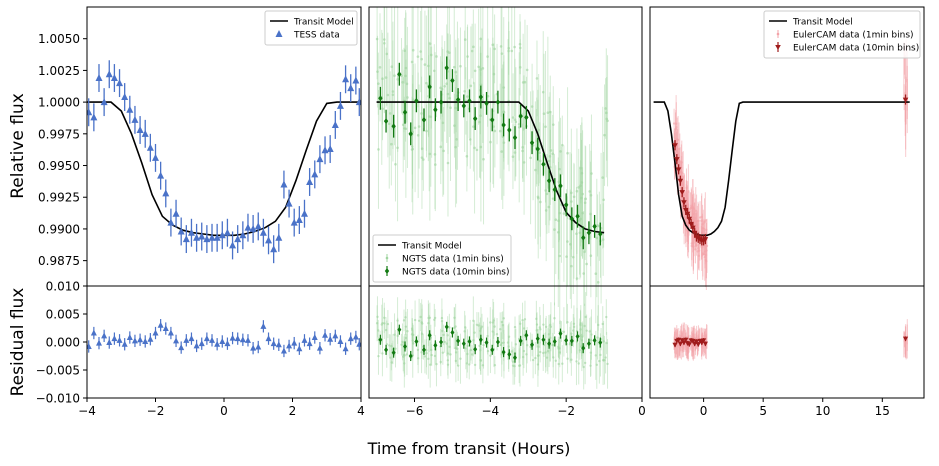  What do you see at coordinates (680, 181) in the screenshot?
I see `euler-10min-point` at bounding box center [680, 181].